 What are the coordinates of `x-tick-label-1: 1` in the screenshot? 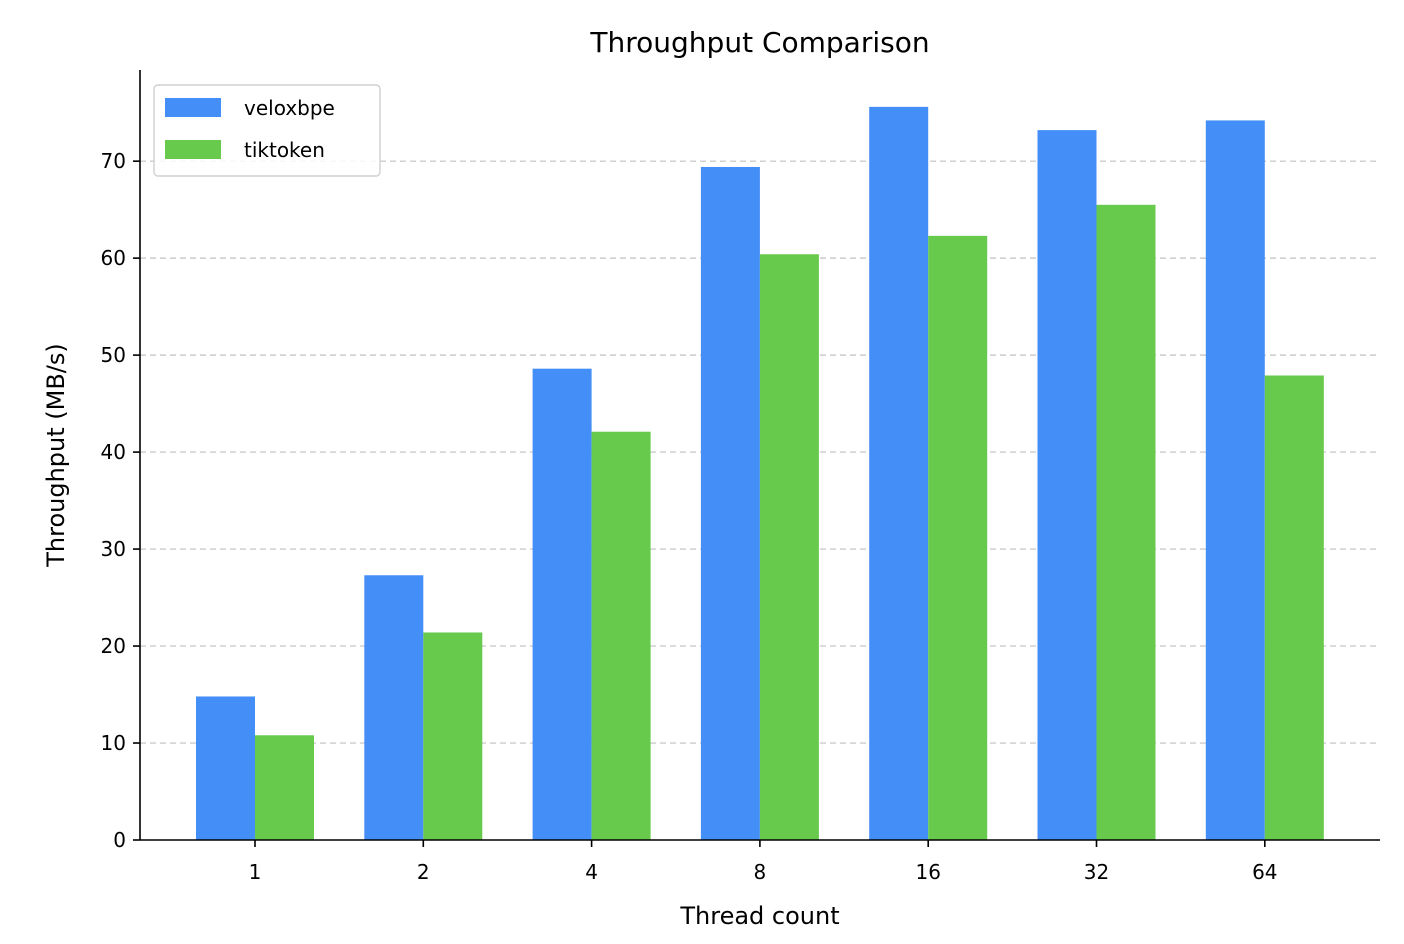 It's located at (255, 872).